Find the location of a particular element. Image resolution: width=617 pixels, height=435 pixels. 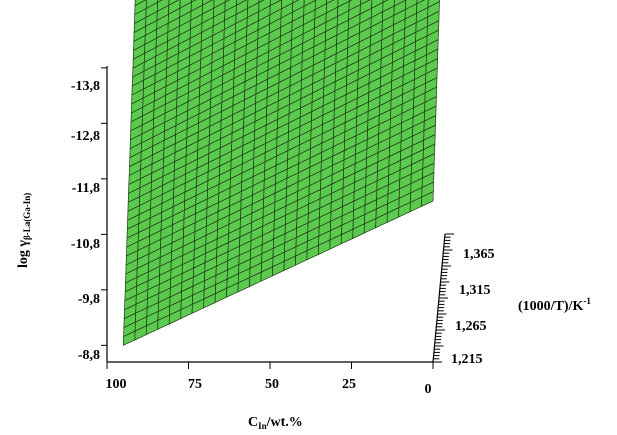

z-tick-label: -12,8 is located at coordinates (85, 136).